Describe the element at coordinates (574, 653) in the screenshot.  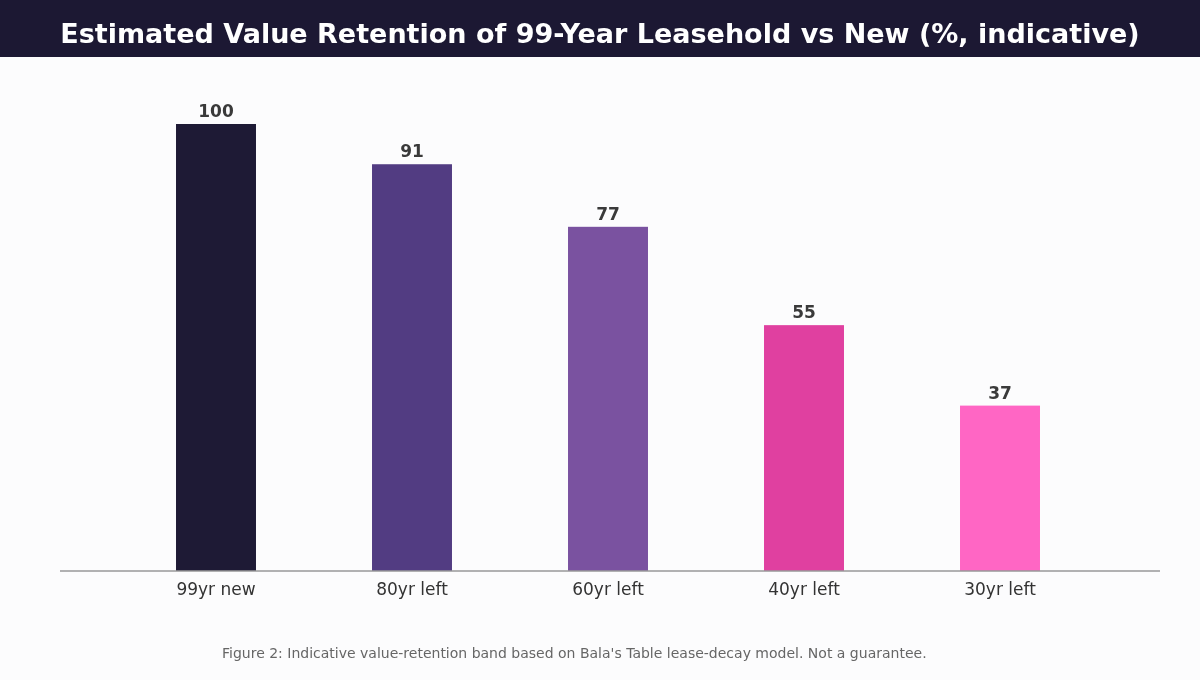
I see `caption: Figure 2: Indicative value-retention band based on Bala's Table lease-decay model. Not a guarantee.` at that location.